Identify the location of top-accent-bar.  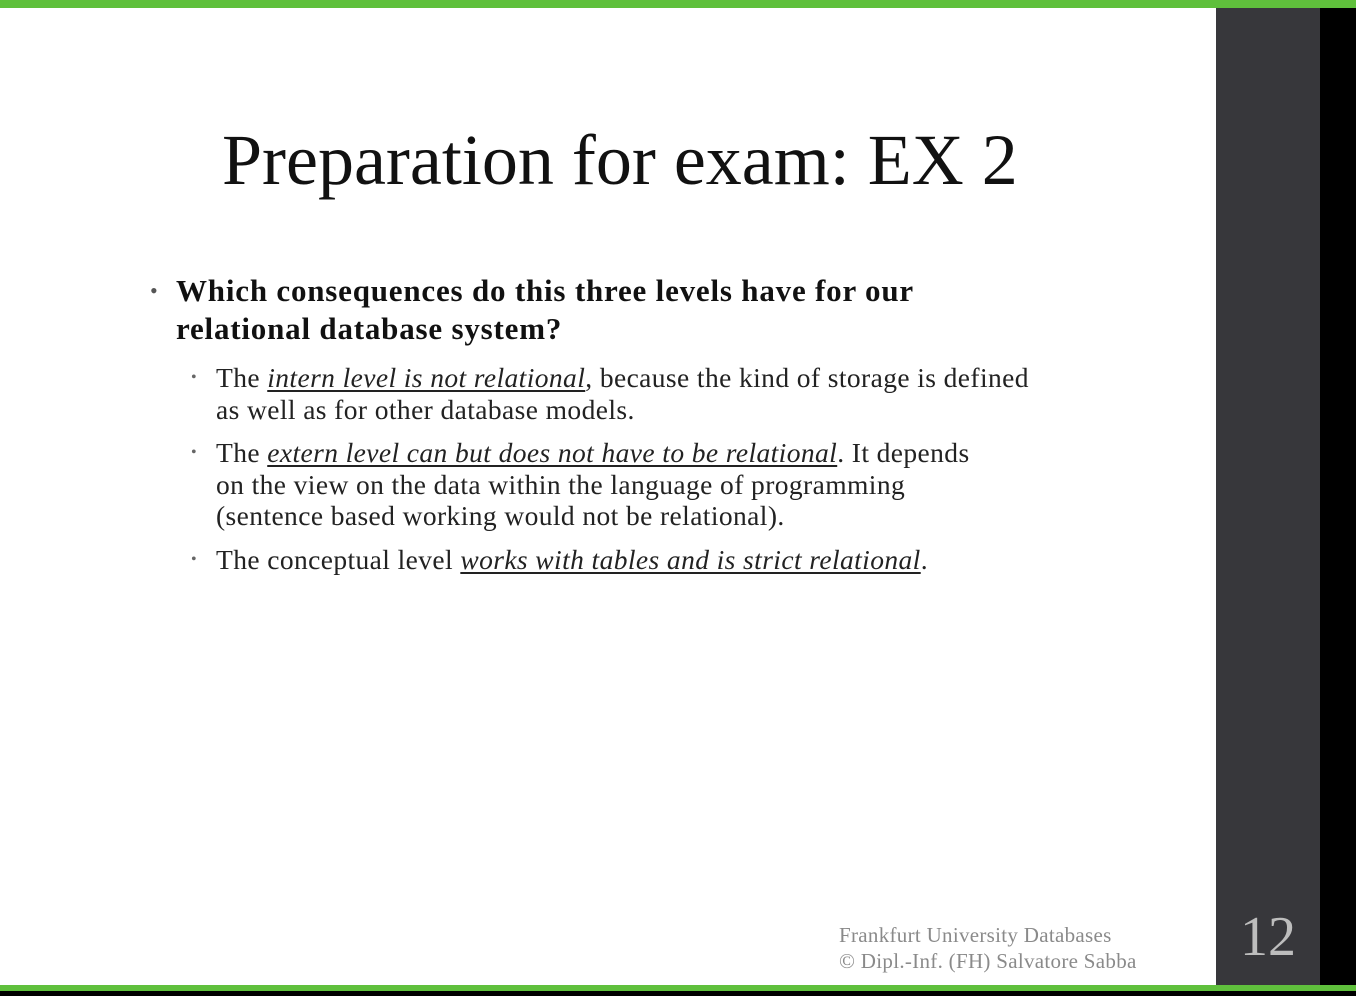
(678, 4).